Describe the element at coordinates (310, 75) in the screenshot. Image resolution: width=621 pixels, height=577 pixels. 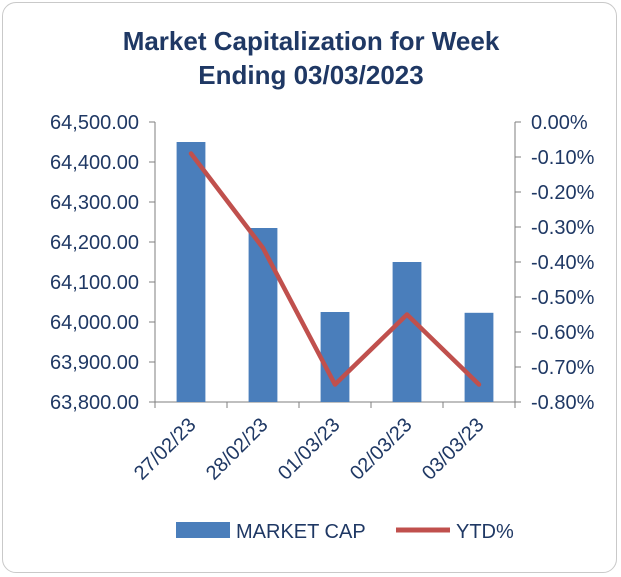
I see `chart-title-line-2: Ending 03/03/2023` at that location.